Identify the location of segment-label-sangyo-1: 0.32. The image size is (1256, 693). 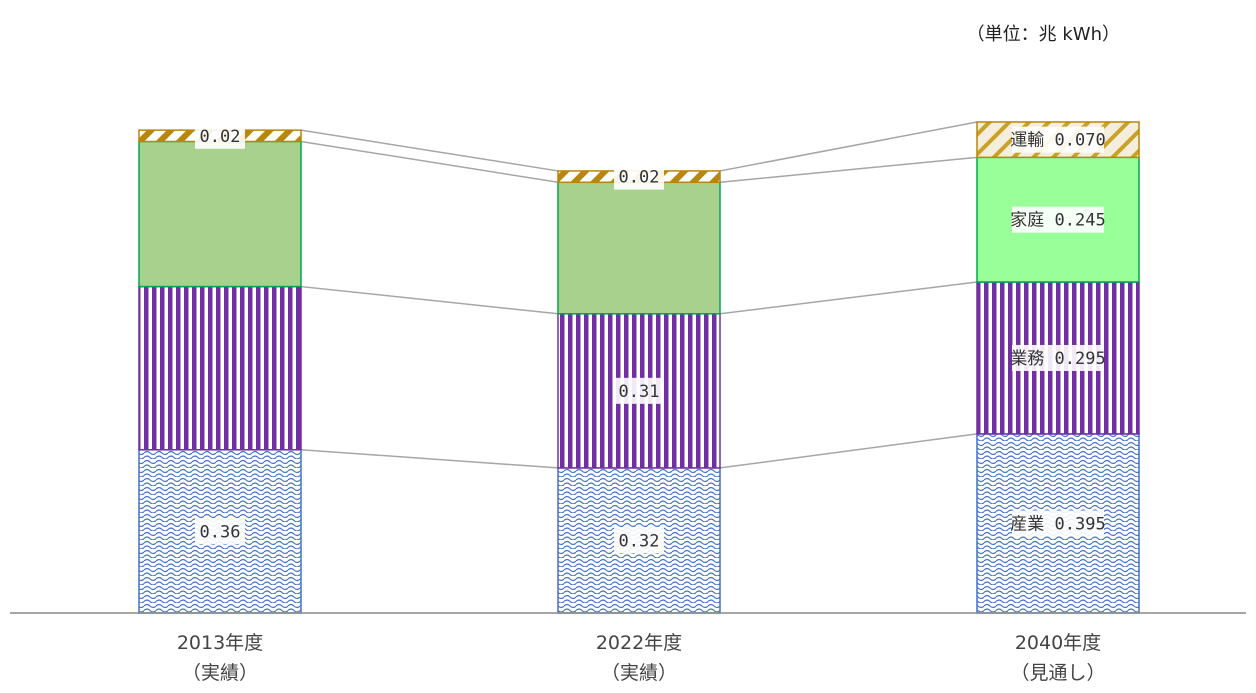
(639, 541).